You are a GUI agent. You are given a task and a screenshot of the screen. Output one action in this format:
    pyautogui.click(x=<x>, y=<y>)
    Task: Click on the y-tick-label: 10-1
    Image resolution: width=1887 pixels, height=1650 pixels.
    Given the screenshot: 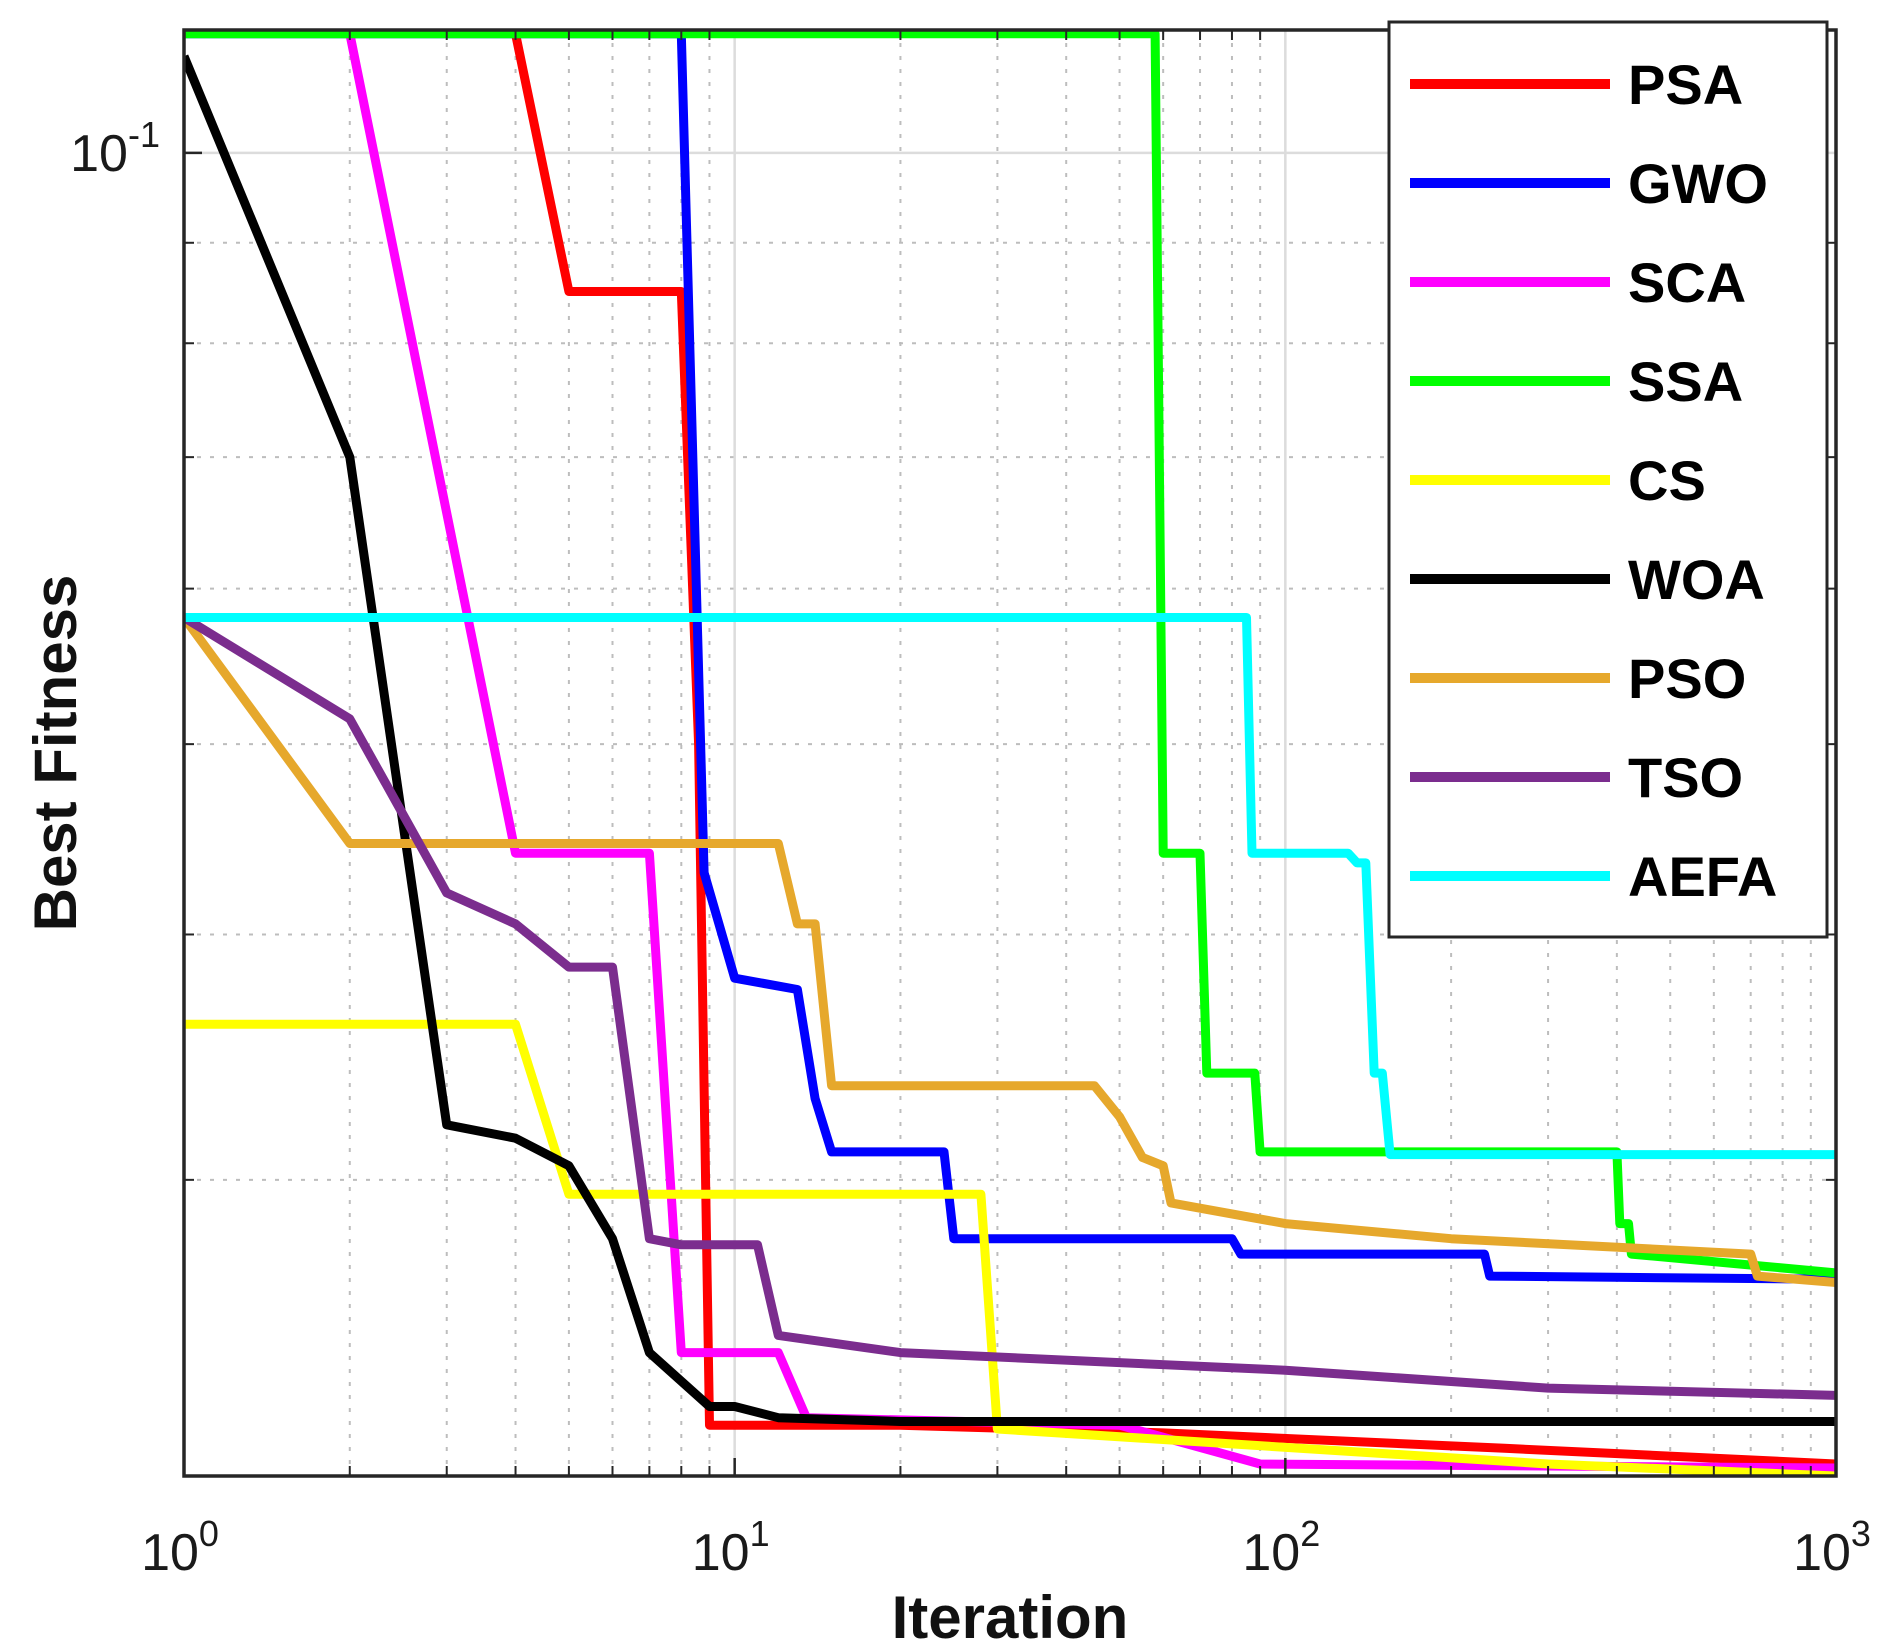 What is the action you would take?
    pyautogui.click(x=115, y=148)
    